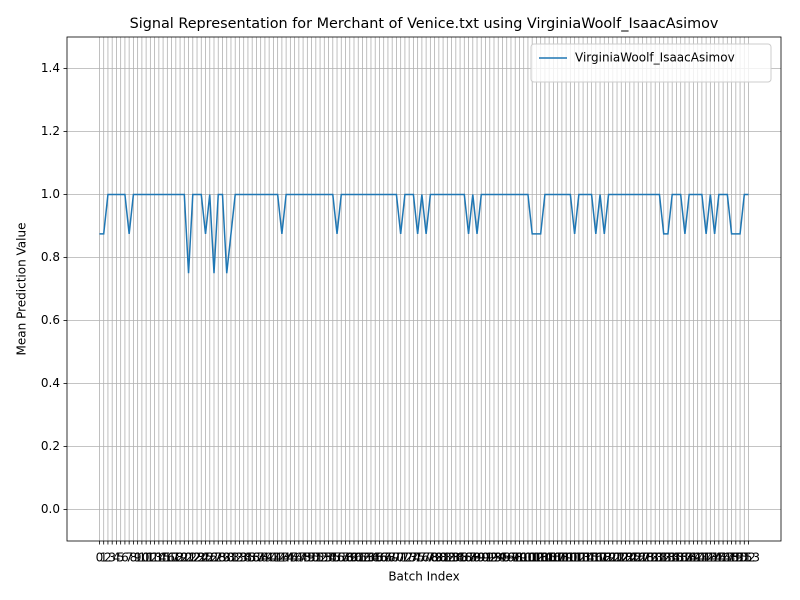 Image resolution: width=800 pixels, height=600 pixels. Describe the element at coordinates (285, 558) in the screenshot. I see `x-tick-label: 44` at that location.